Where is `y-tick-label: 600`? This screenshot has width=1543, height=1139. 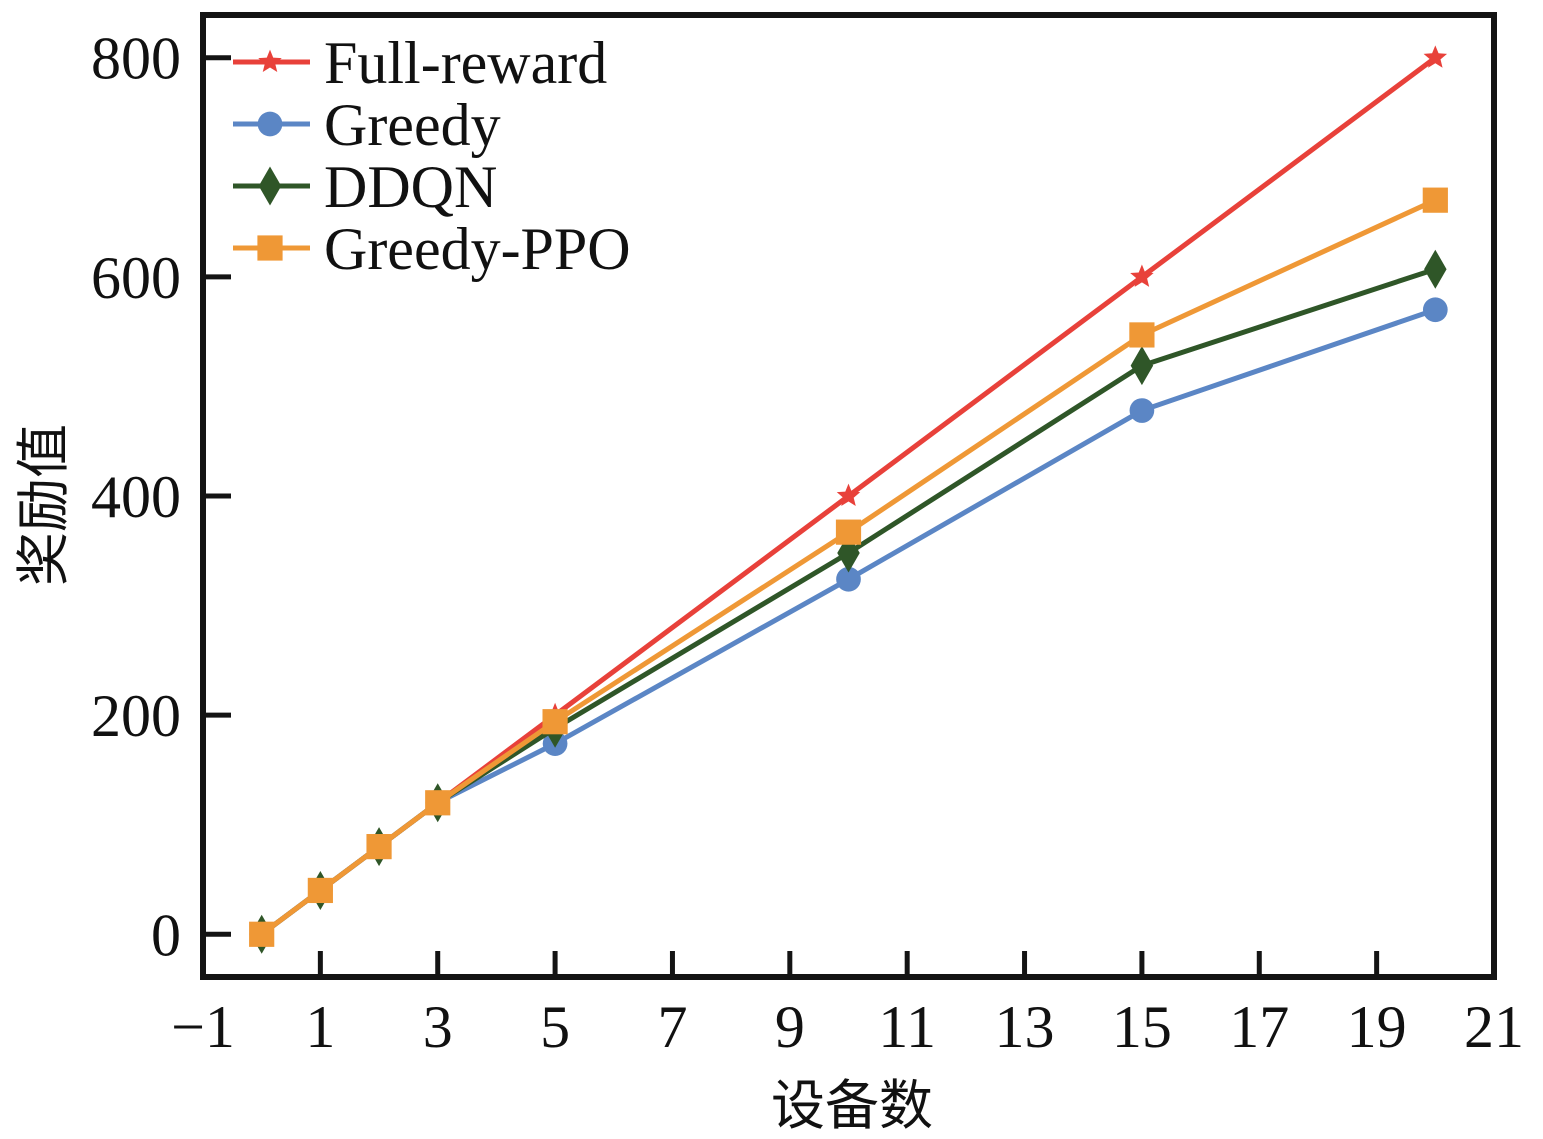
y-tick-label: 600 is located at coordinates (136, 278).